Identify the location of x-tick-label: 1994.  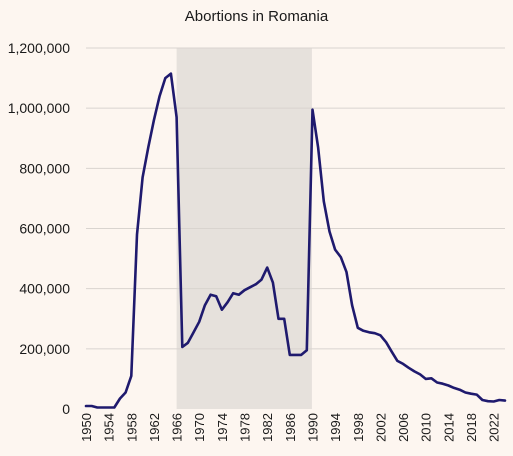
(335, 427).